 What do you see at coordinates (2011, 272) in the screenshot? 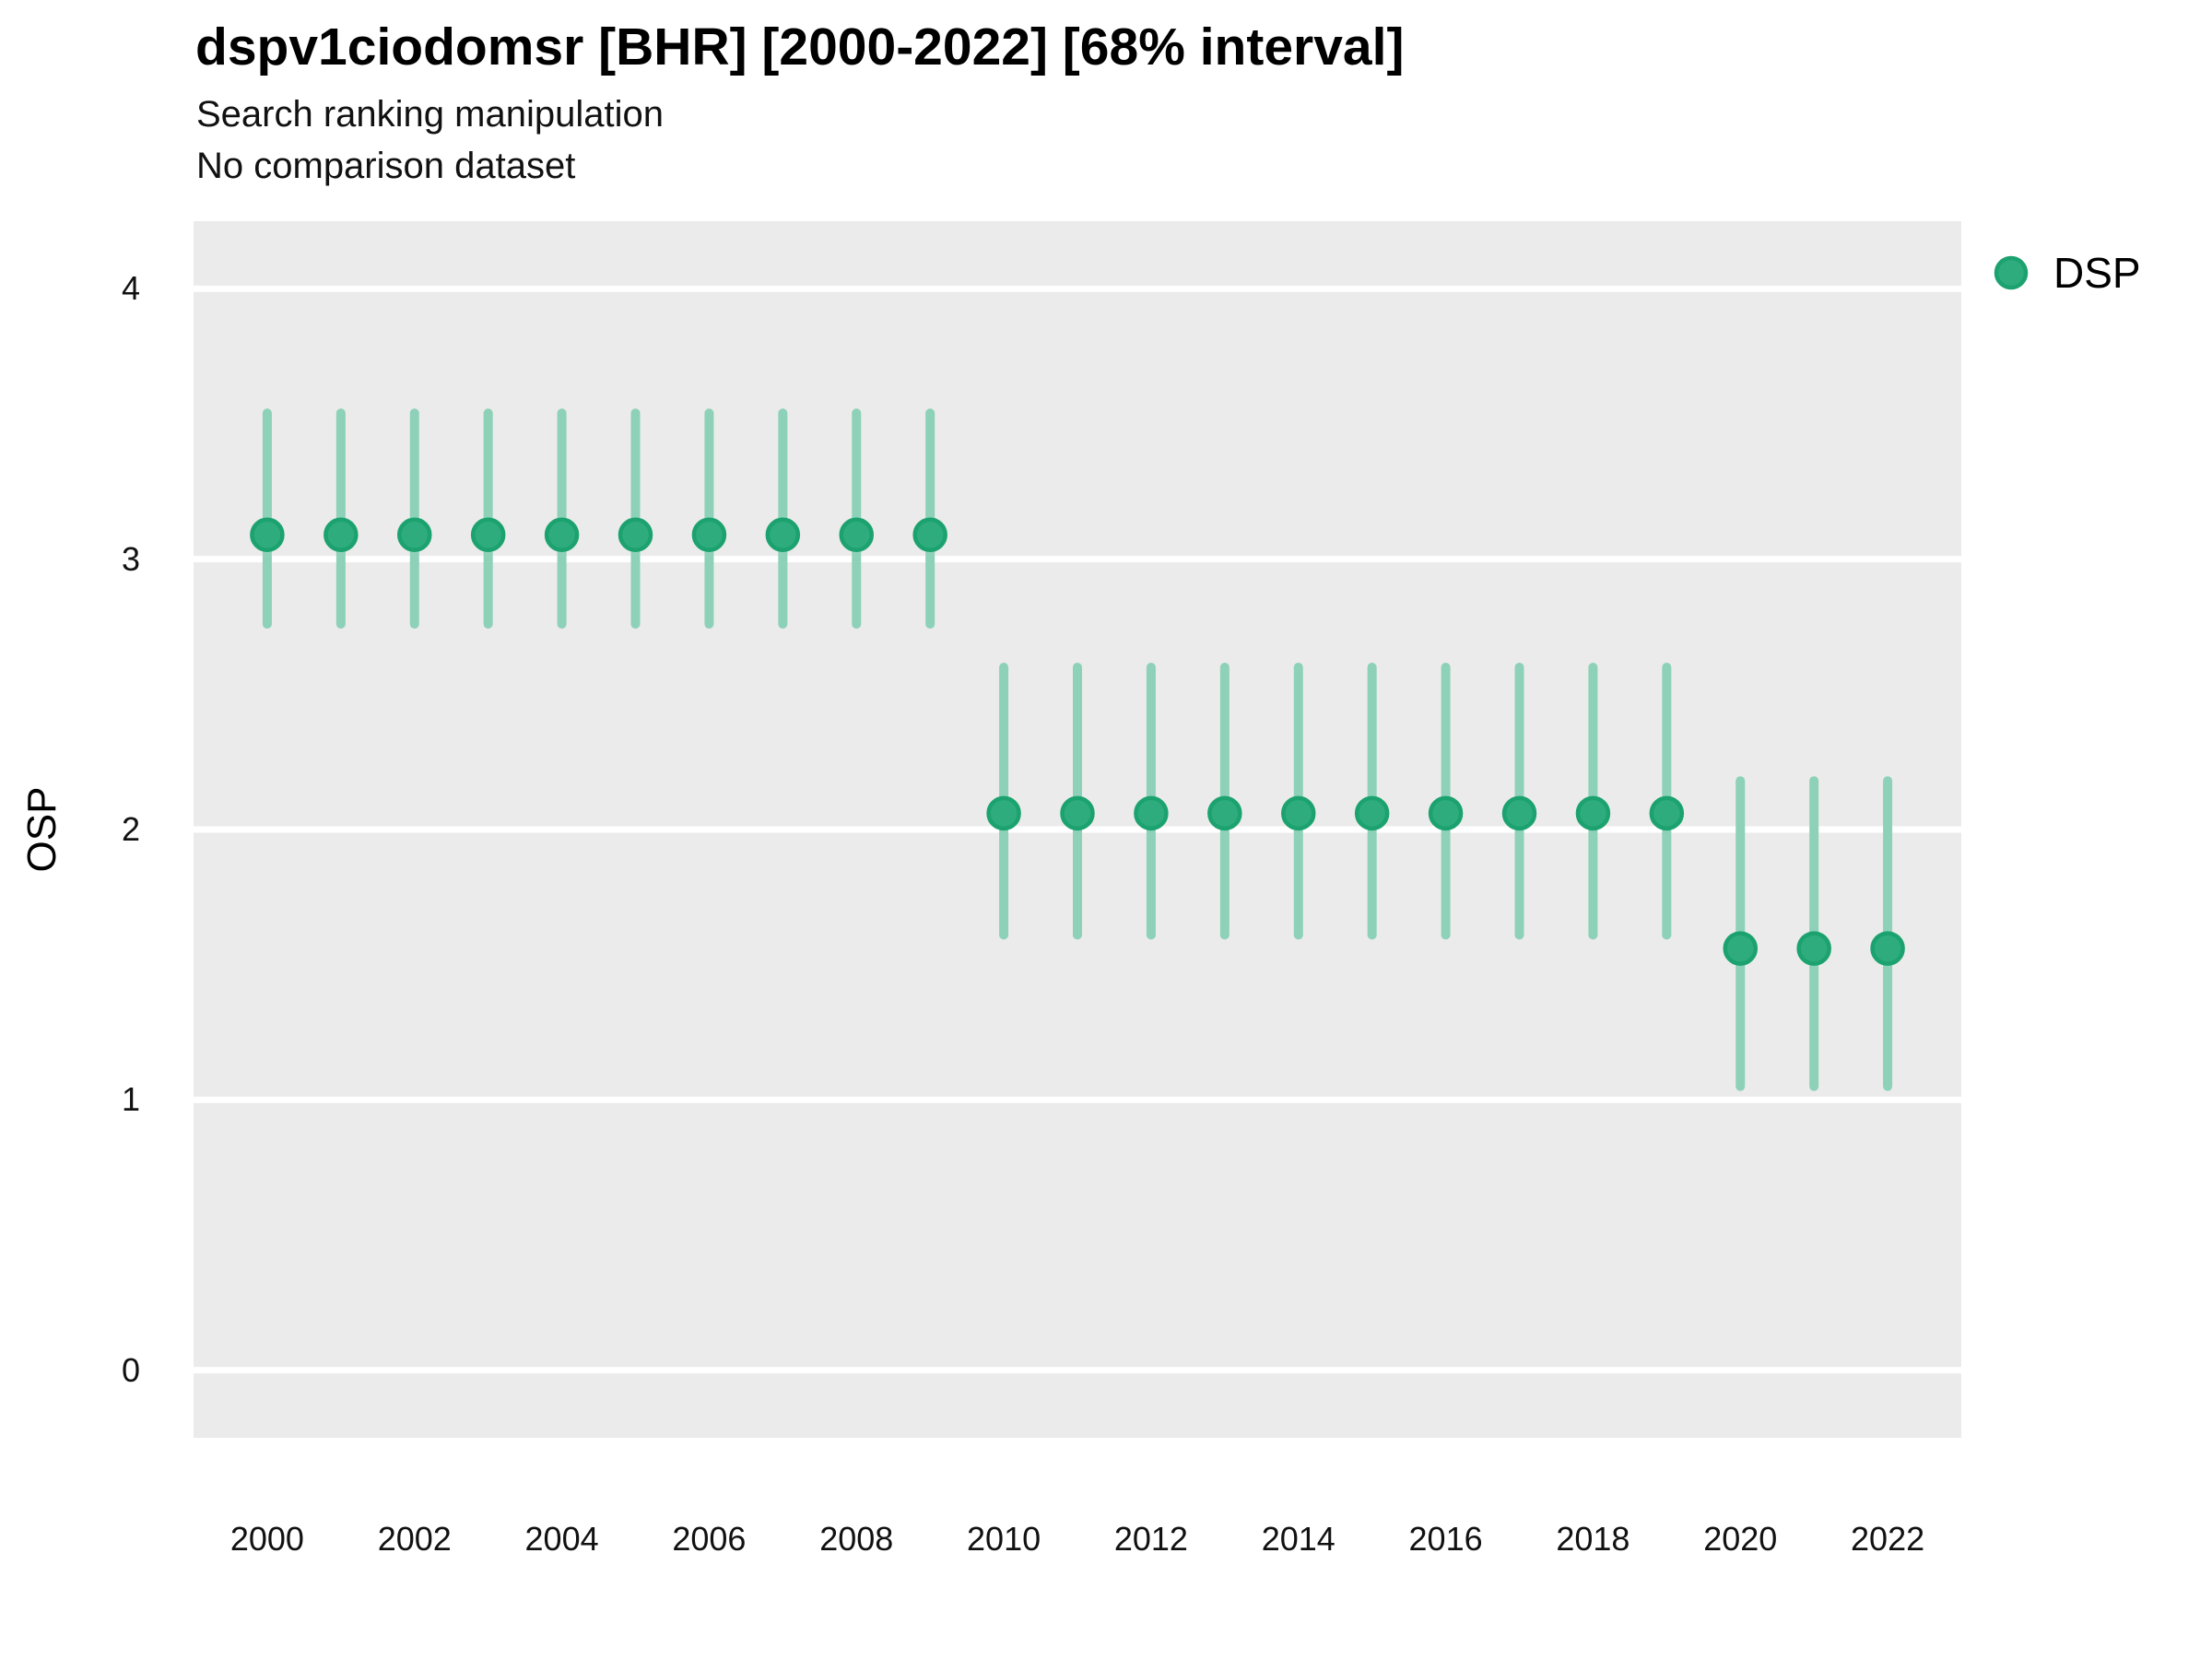
I see `legend-point-icon` at bounding box center [2011, 272].